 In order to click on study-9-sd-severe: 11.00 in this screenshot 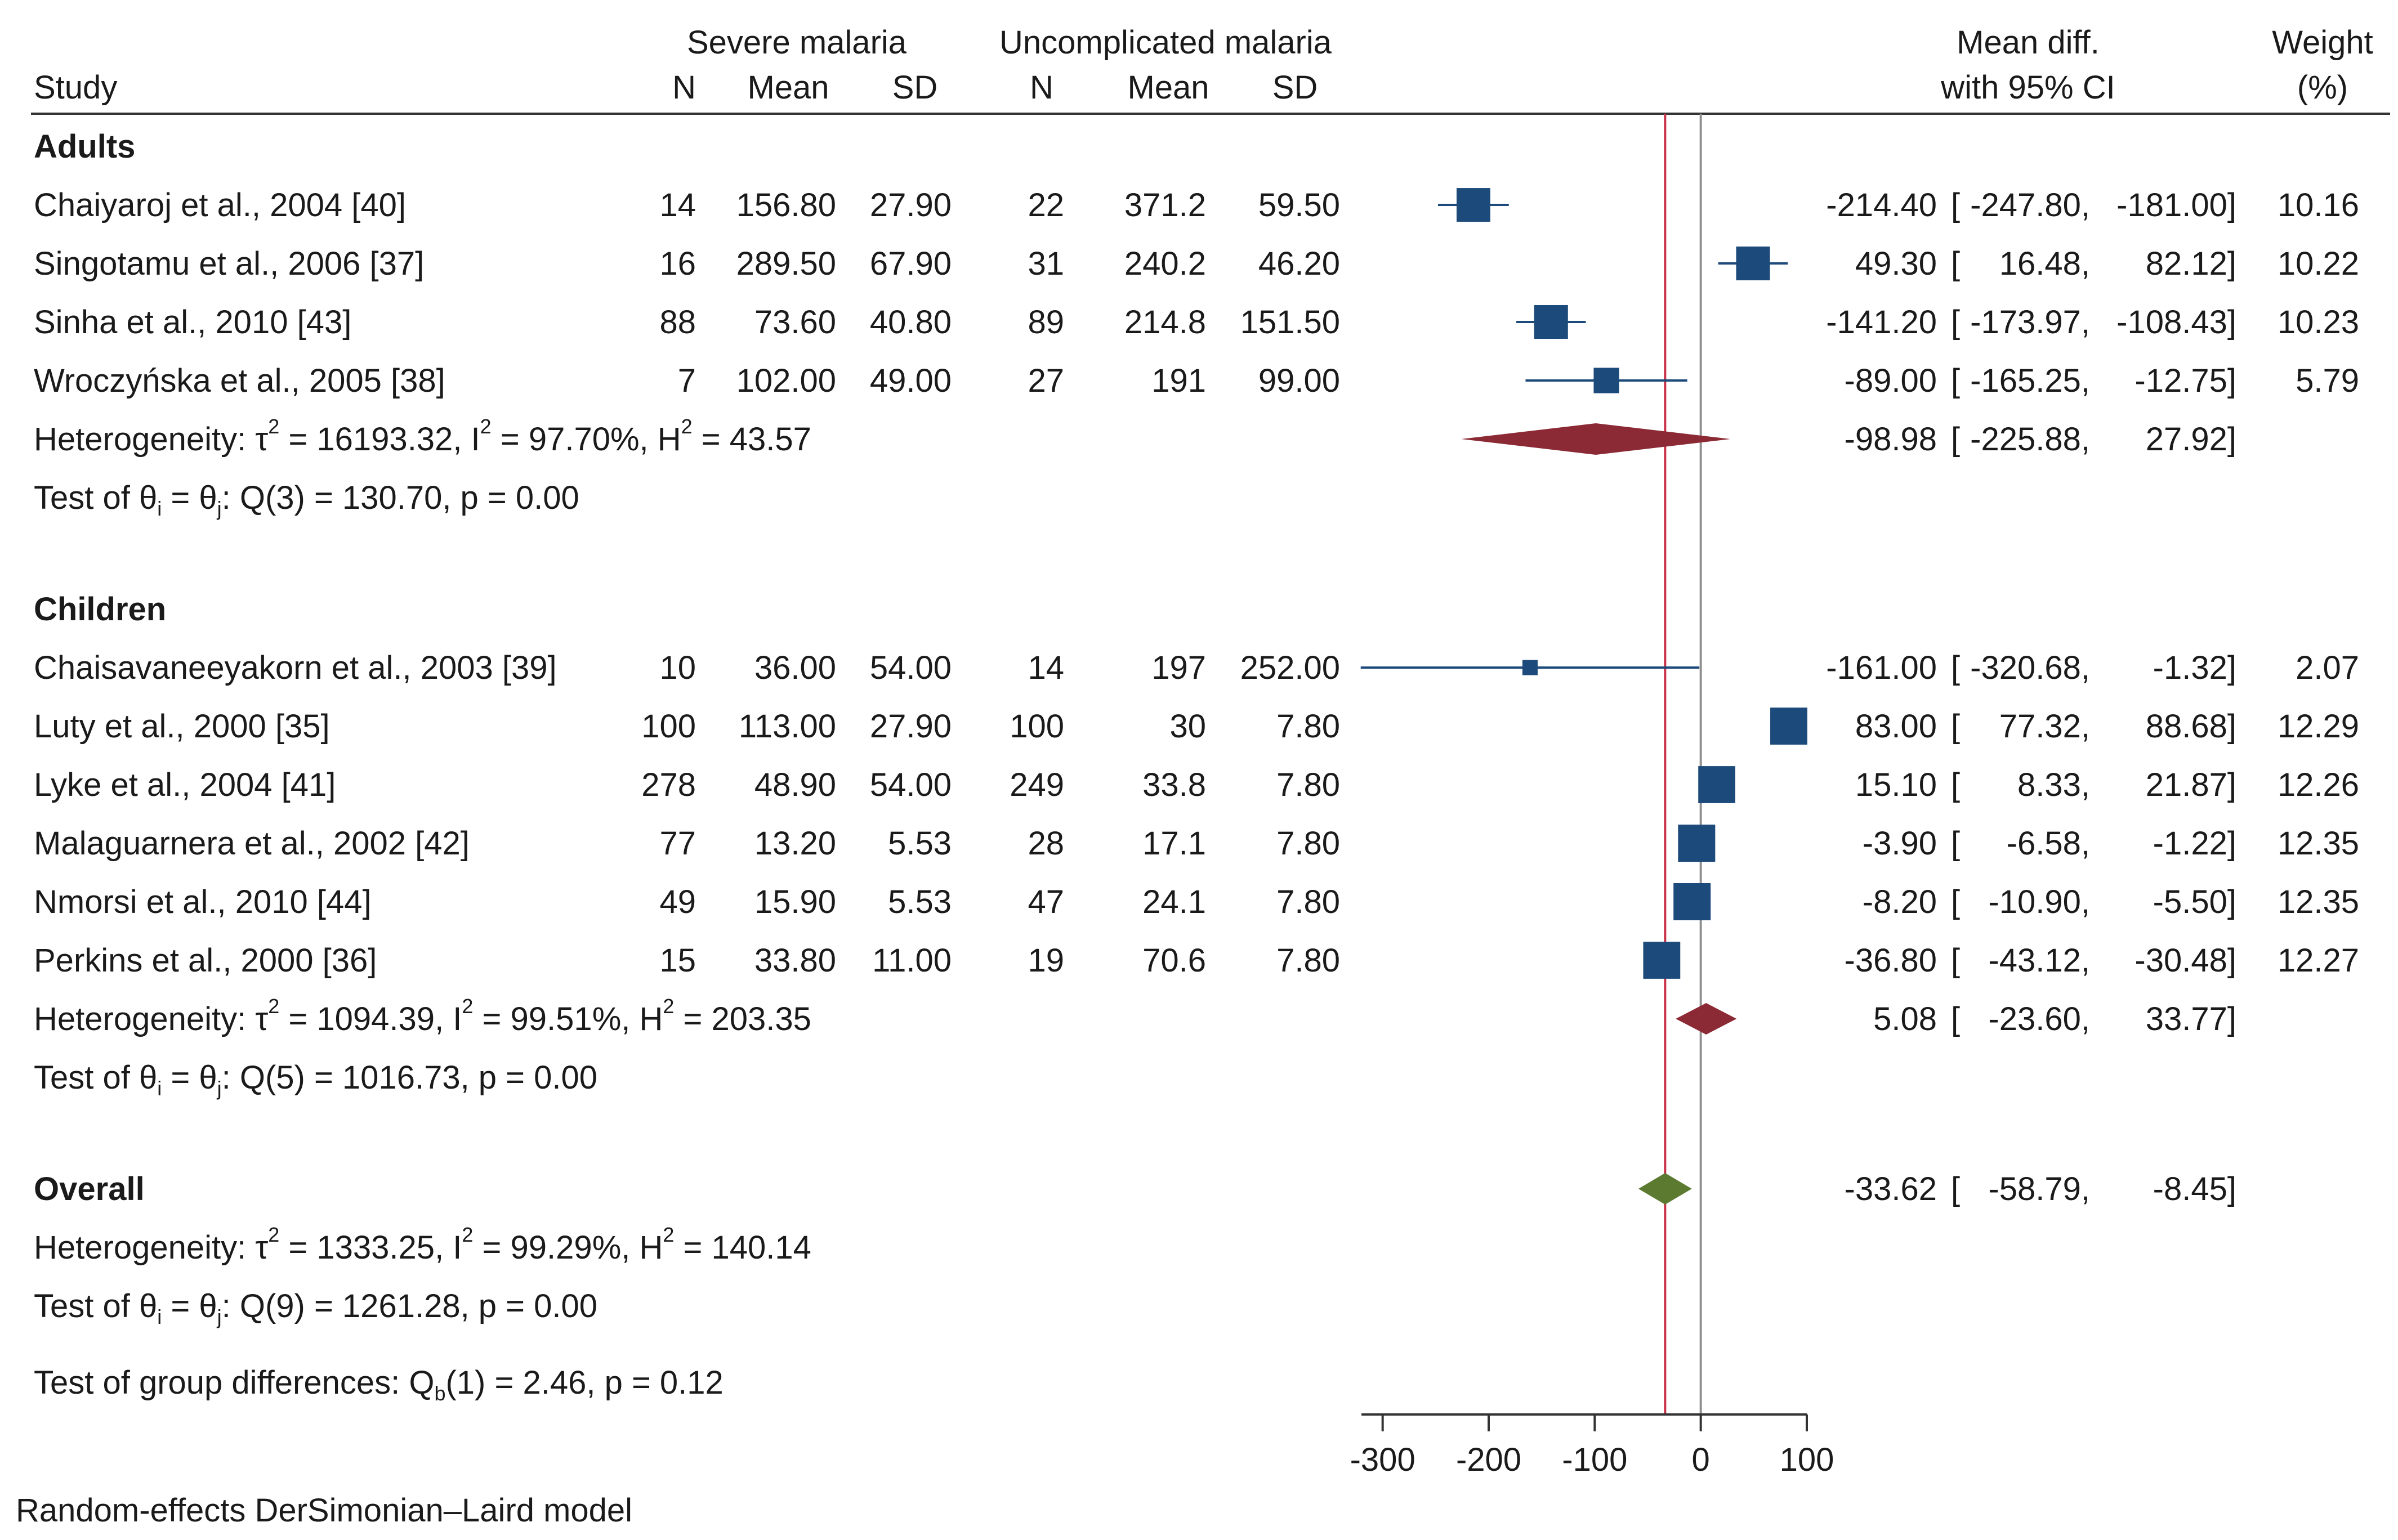, I will do `click(912, 960)`.